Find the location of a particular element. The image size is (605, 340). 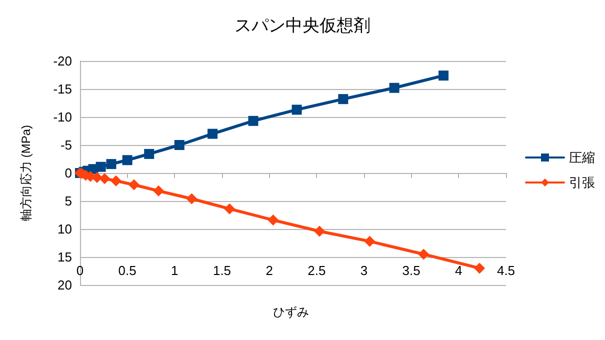

x-axis-title: ひずみ is located at coordinates (291, 312).